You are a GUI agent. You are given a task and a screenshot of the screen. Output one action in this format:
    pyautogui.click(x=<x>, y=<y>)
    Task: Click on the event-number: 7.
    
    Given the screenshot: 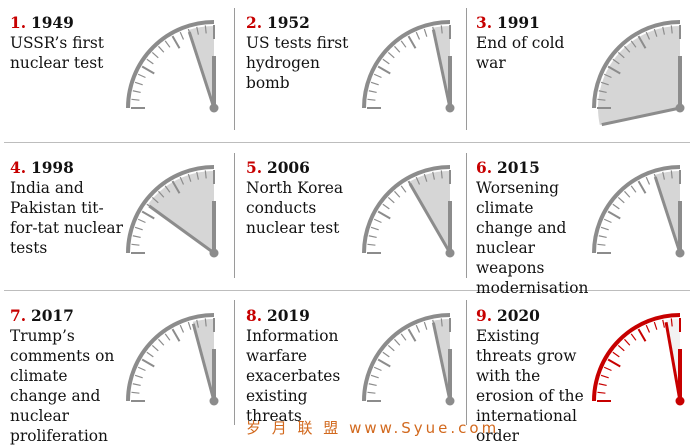 What is the action you would take?
    pyautogui.click(x=18, y=316)
    